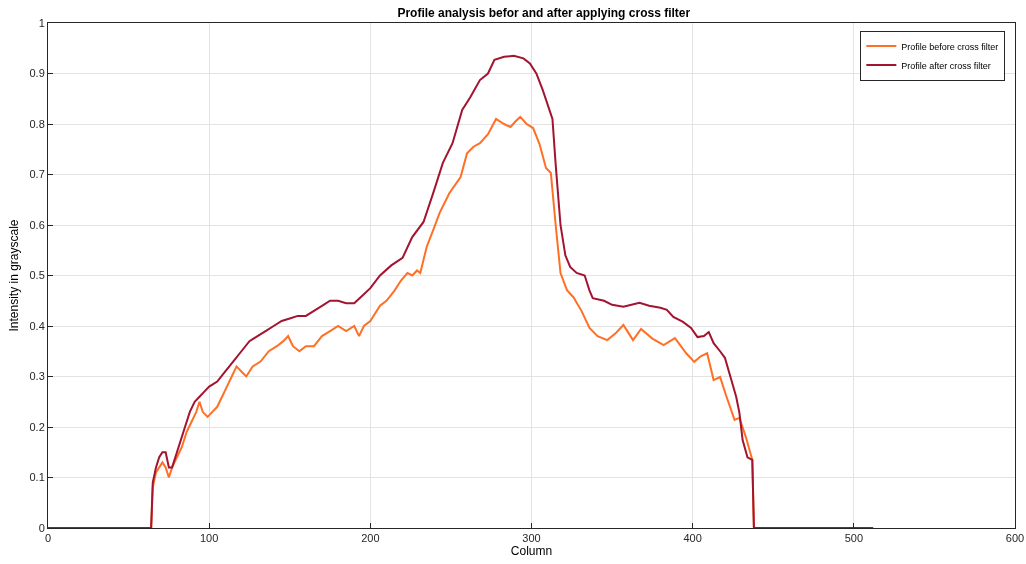  What do you see at coordinates (854, 538) in the screenshot?
I see `x-tick-label: 500` at bounding box center [854, 538].